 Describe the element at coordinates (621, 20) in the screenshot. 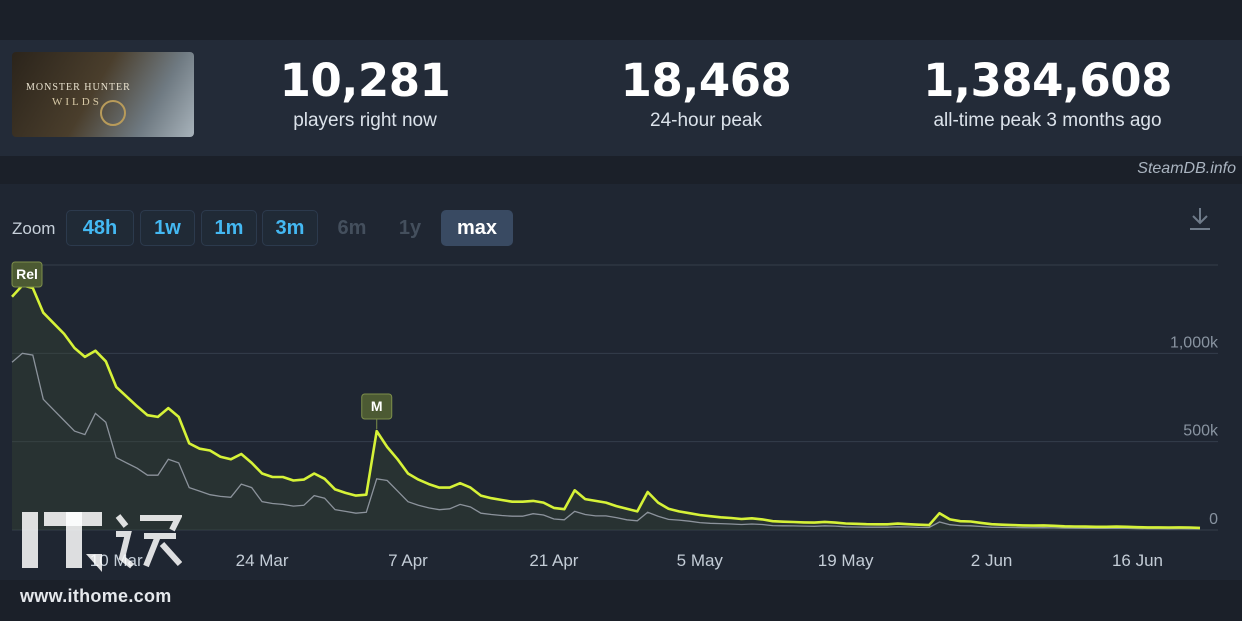

I see `top-band` at that location.